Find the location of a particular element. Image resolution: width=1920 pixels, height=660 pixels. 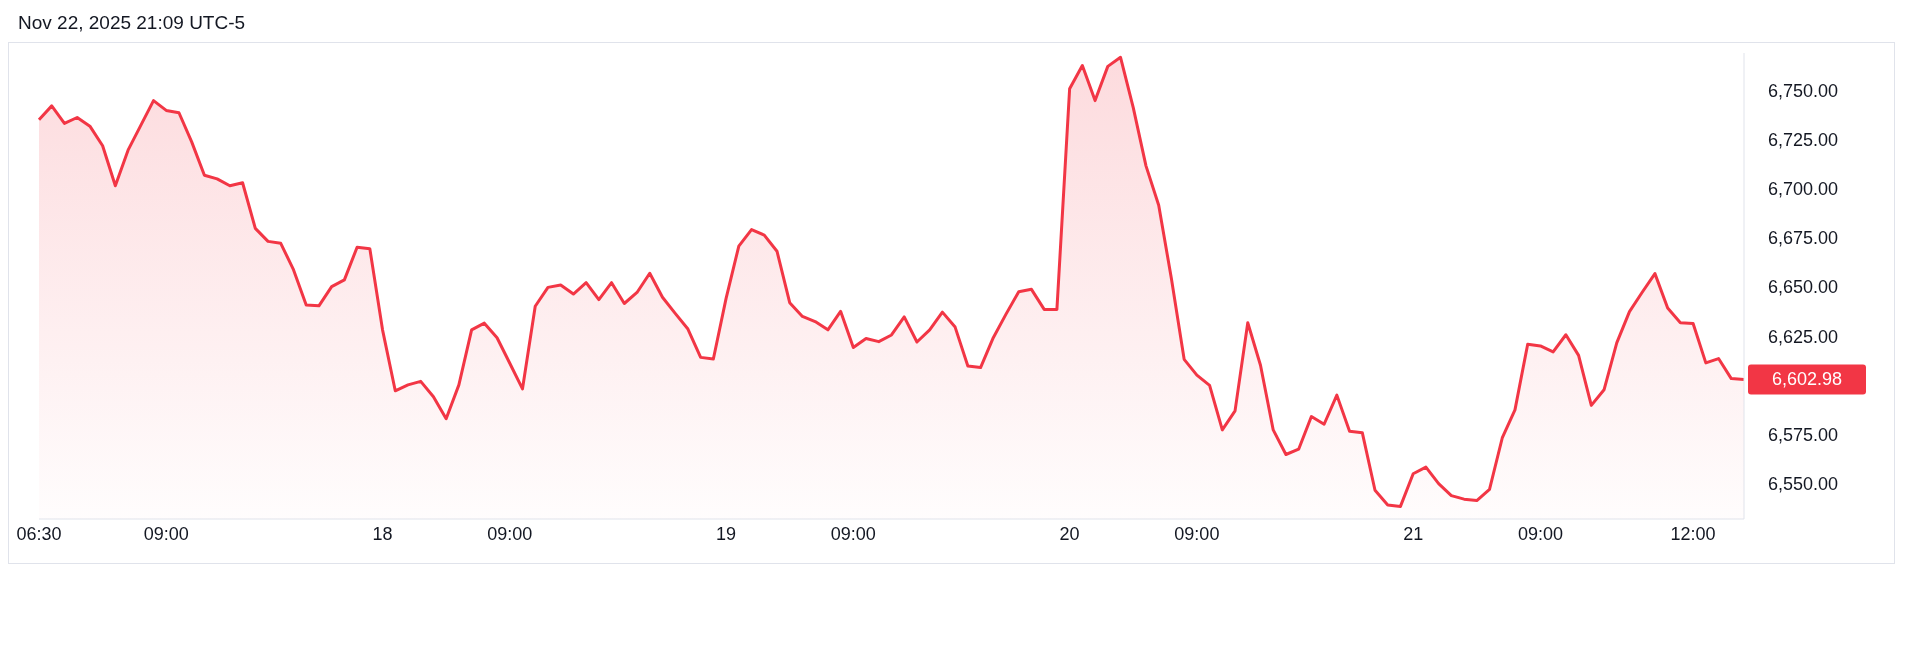

y-tick-label: 6,550.00 is located at coordinates (1803, 484).